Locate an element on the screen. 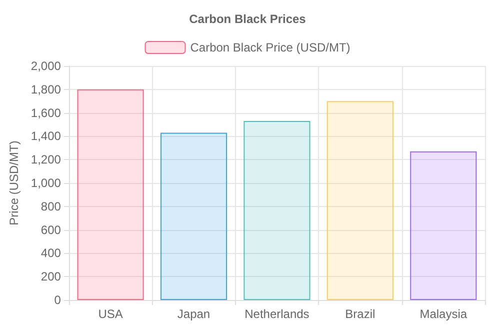  y-tick-label: 1,600 is located at coordinates (46, 113).